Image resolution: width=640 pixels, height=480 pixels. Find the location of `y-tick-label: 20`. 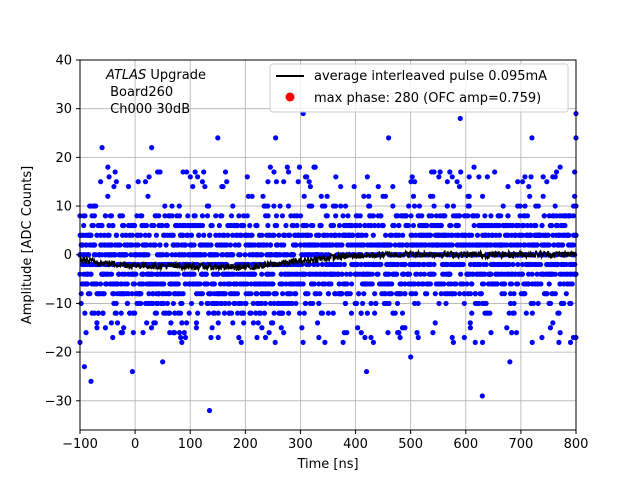

y-tick-label: 20 is located at coordinates (63, 158).